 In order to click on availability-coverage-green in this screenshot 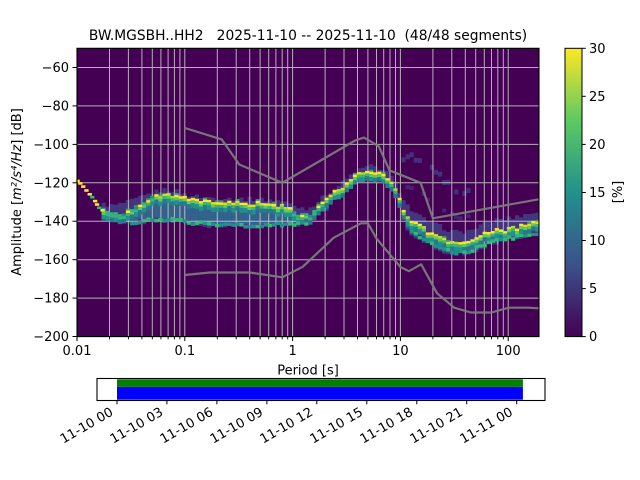, I will do `click(320, 383)`.